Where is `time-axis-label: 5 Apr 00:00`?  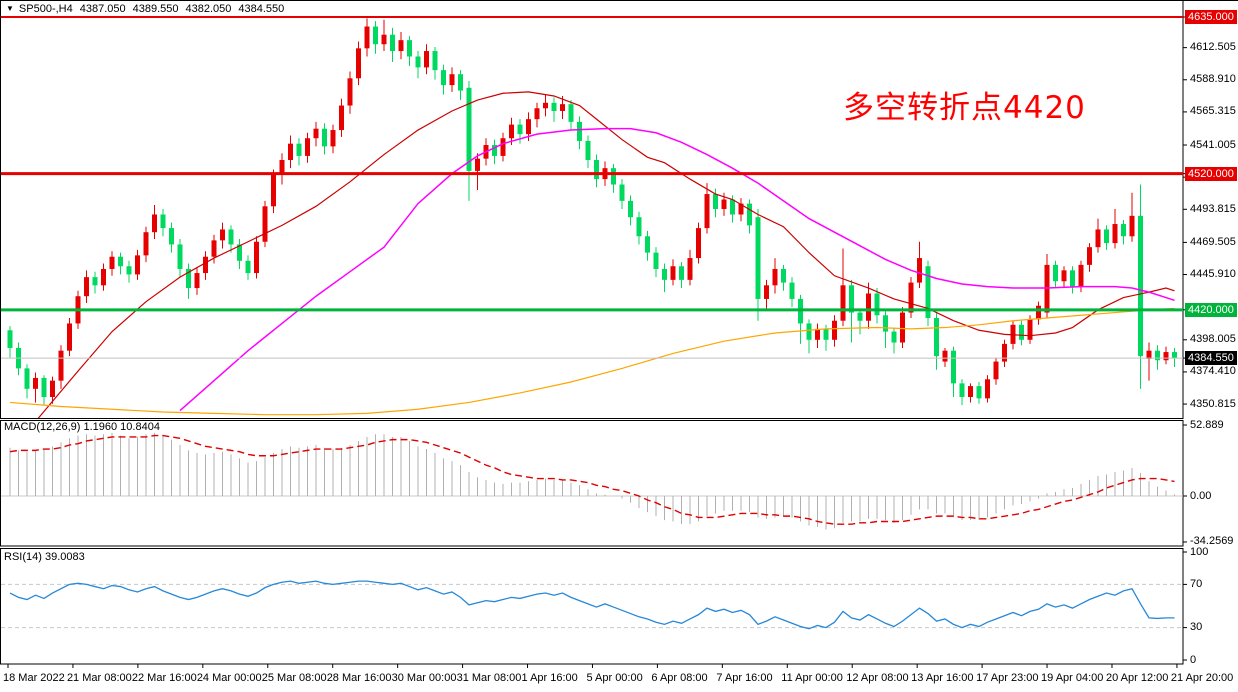
time-axis-label: 5 Apr 00:00 is located at coordinates (614, 678).